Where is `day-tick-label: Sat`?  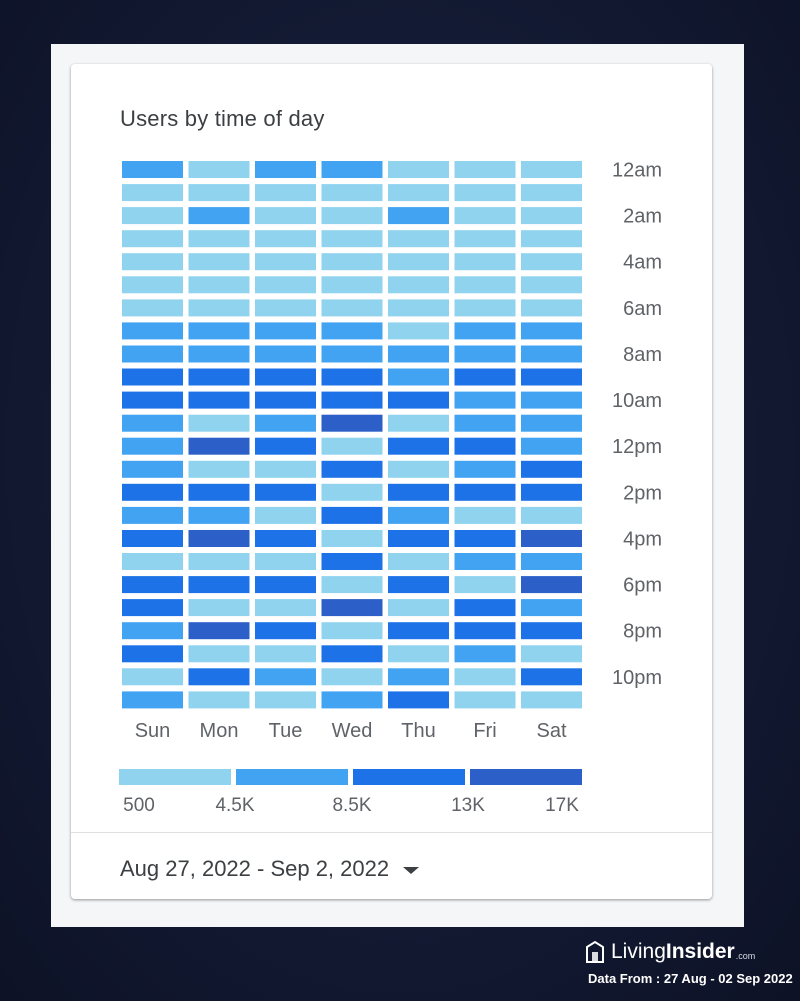 day-tick-label: Sat is located at coordinates (551, 731).